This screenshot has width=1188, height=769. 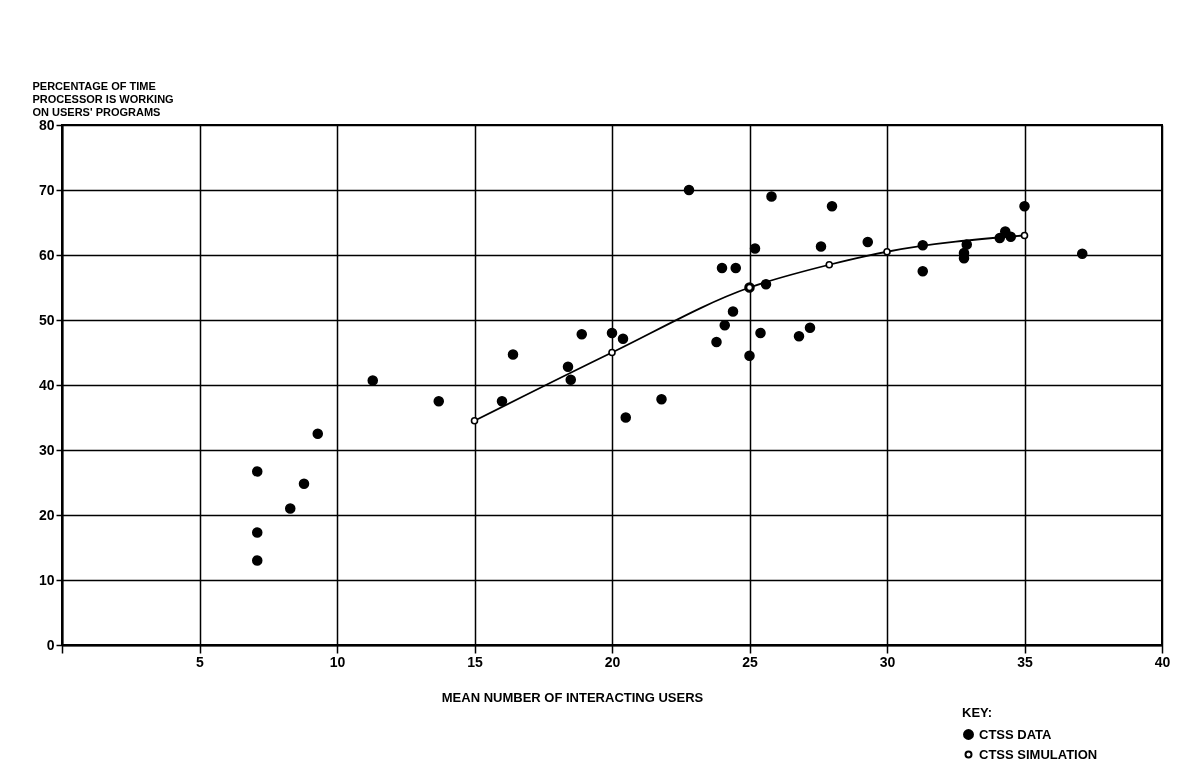 What do you see at coordinates (50, 644) in the screenshot?
I see `y-tick-label: 0` at bounding box center [50, 644].